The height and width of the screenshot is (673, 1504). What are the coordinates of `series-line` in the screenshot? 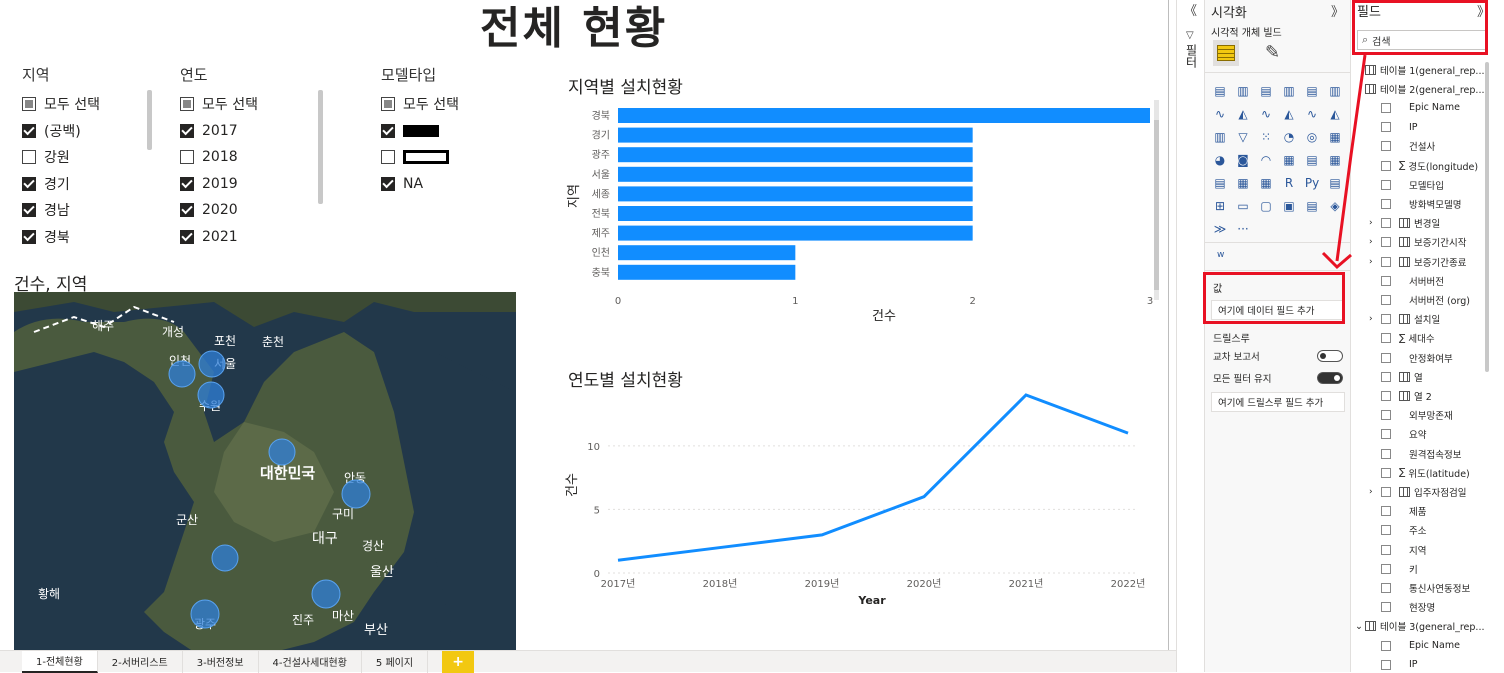 It's located at (873, 477).